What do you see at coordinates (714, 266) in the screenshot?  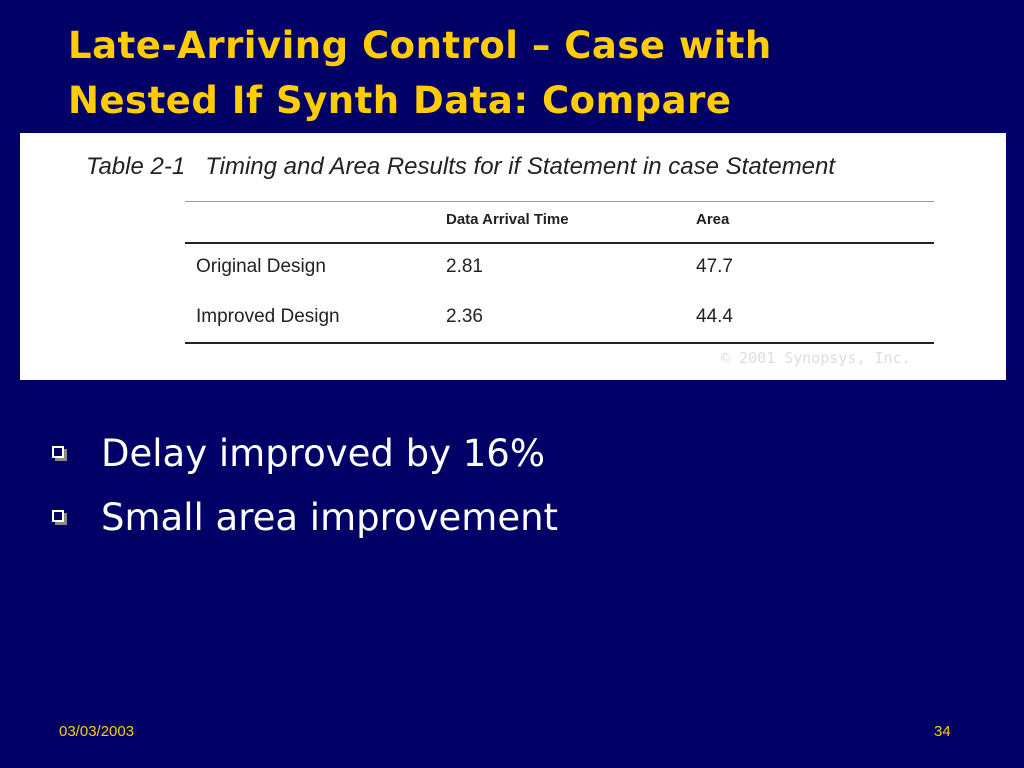 I see `row-original-design-area: 47.7` at bounding box center [714, 266].